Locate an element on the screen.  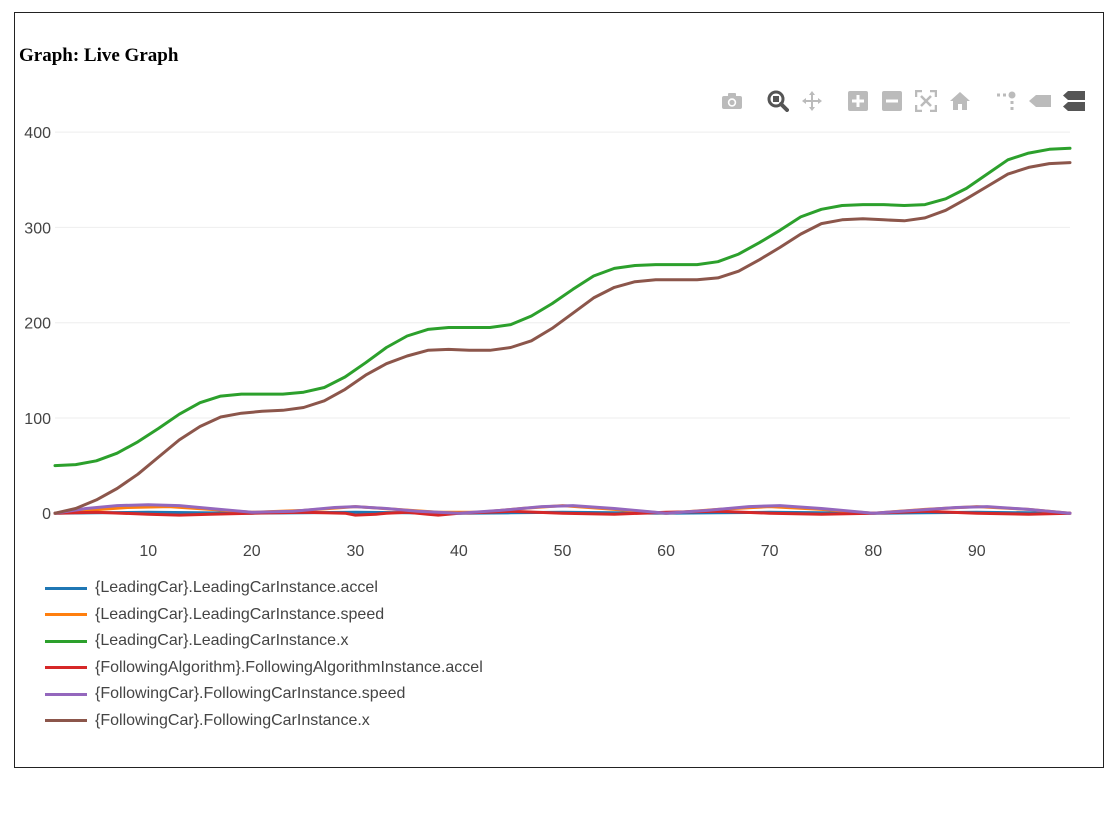
x-tick-label: 50 is located at coordinates (563, 551).